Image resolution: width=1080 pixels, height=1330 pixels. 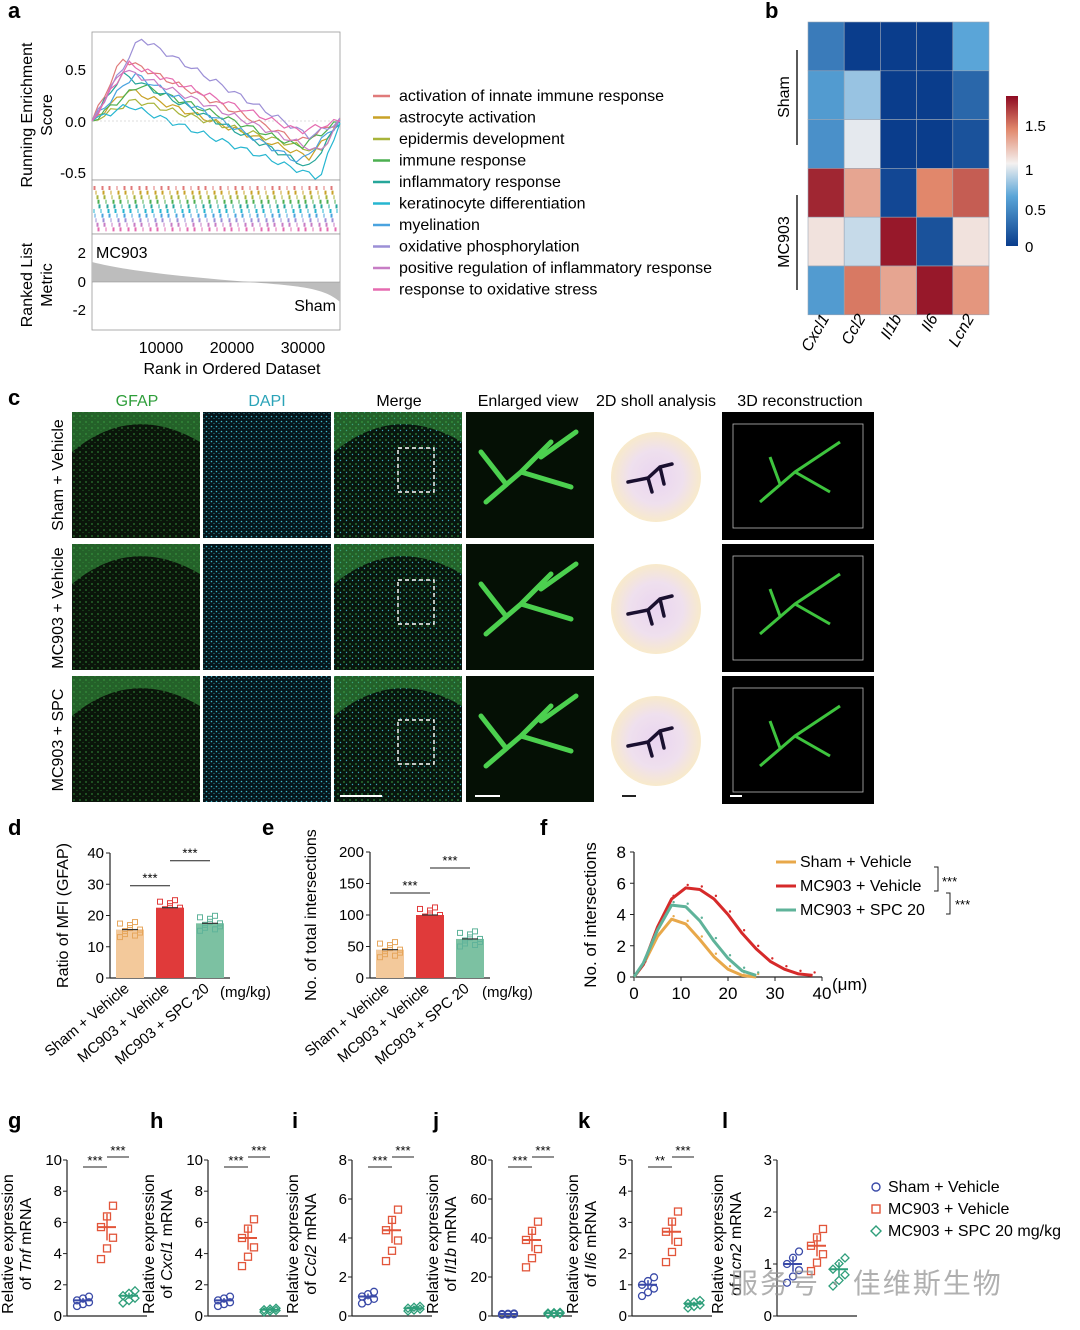 I want to click on inset-box, so click(x=416, y=602).